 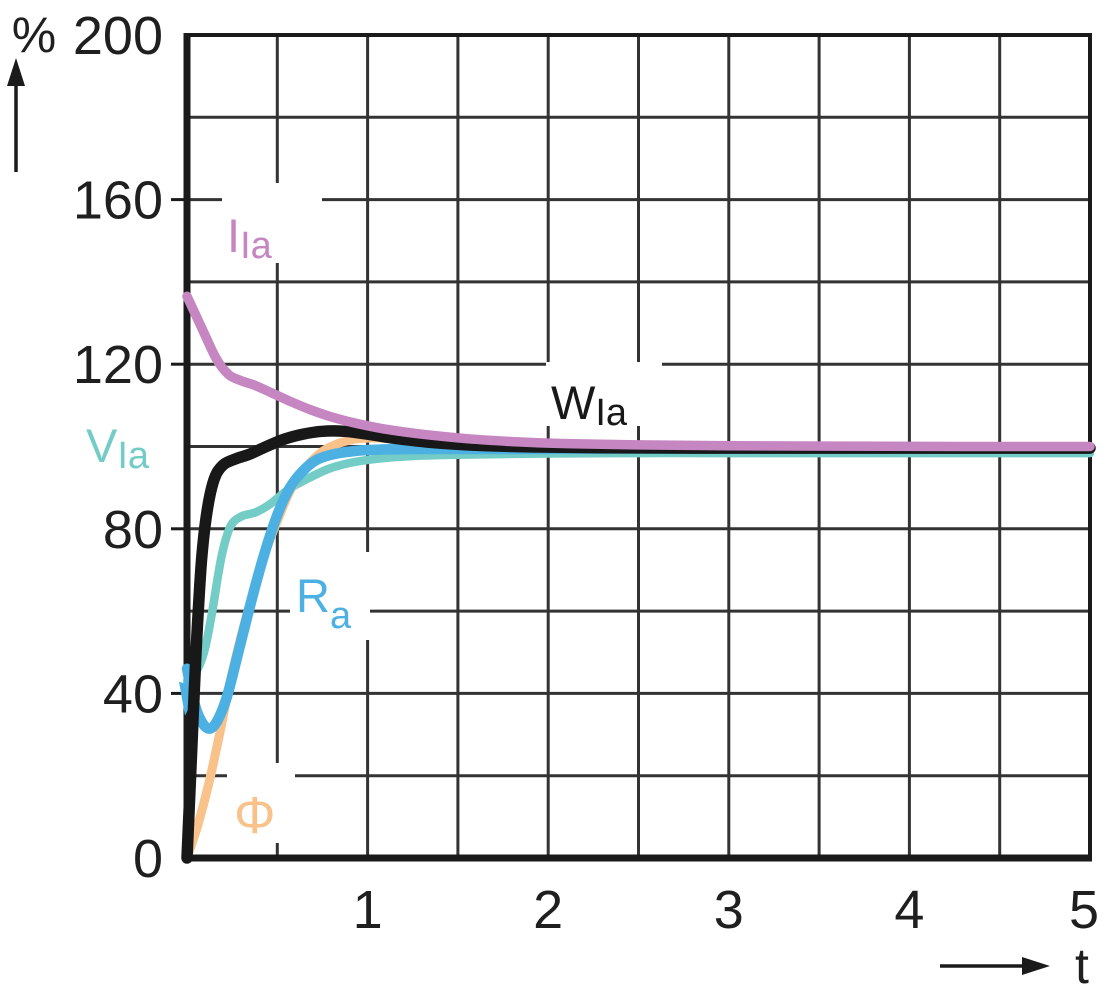 What do you see at coordinates (1036, 966) in the screenshot?
I see `x-axis-arrow-icon` at bounding box center [1036, 966].